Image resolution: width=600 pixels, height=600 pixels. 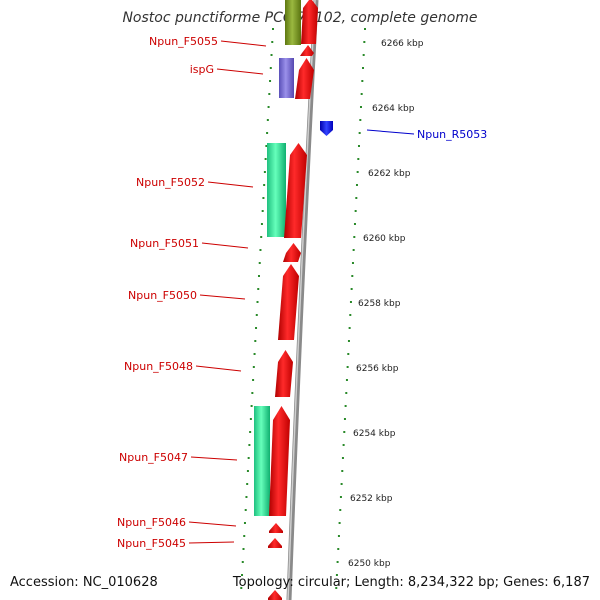 I want to click on scale-label: 6264 kbp, so click(x=393, y=109).